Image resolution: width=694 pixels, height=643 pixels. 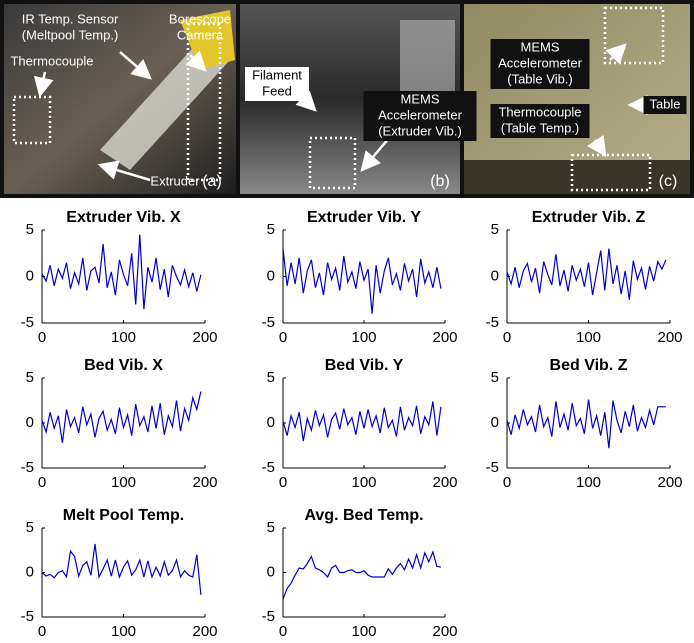 I want to click on photo-annotation: Filament, so click(x=277, y=74).